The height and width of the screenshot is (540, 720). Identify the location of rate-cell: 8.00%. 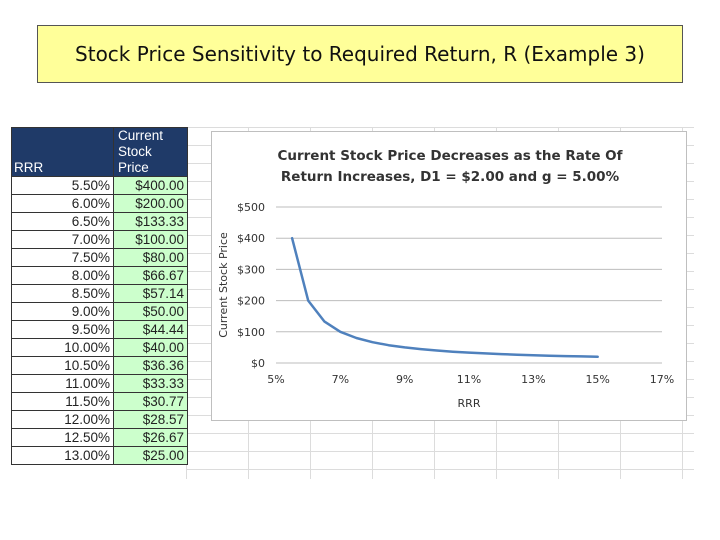
(62, 275).